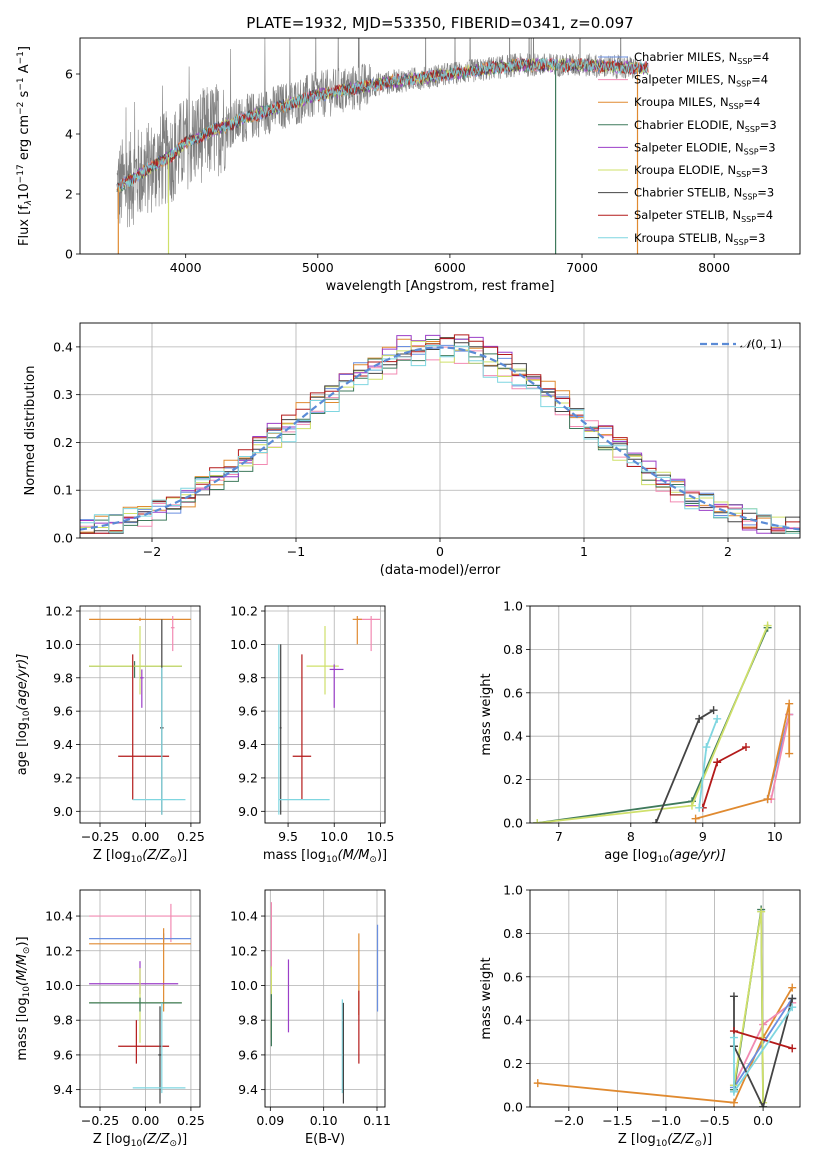 The width and height of the screenshot is (819, 1170). I want to click on y-axis-label-part: −1, so click(21, 57).